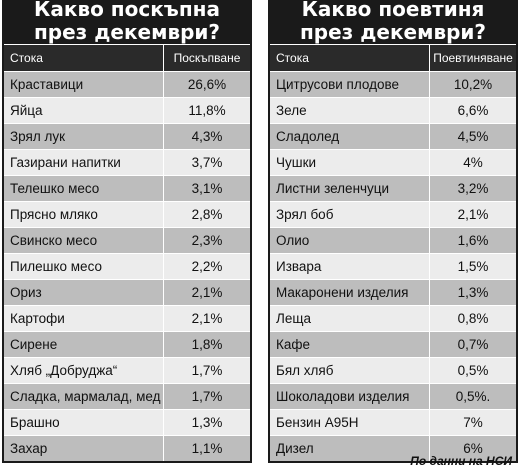  Describe the element at coordinates (127, 214) in the screenshot. I see `table-row: Прясно мляко 2,8%` at that location.